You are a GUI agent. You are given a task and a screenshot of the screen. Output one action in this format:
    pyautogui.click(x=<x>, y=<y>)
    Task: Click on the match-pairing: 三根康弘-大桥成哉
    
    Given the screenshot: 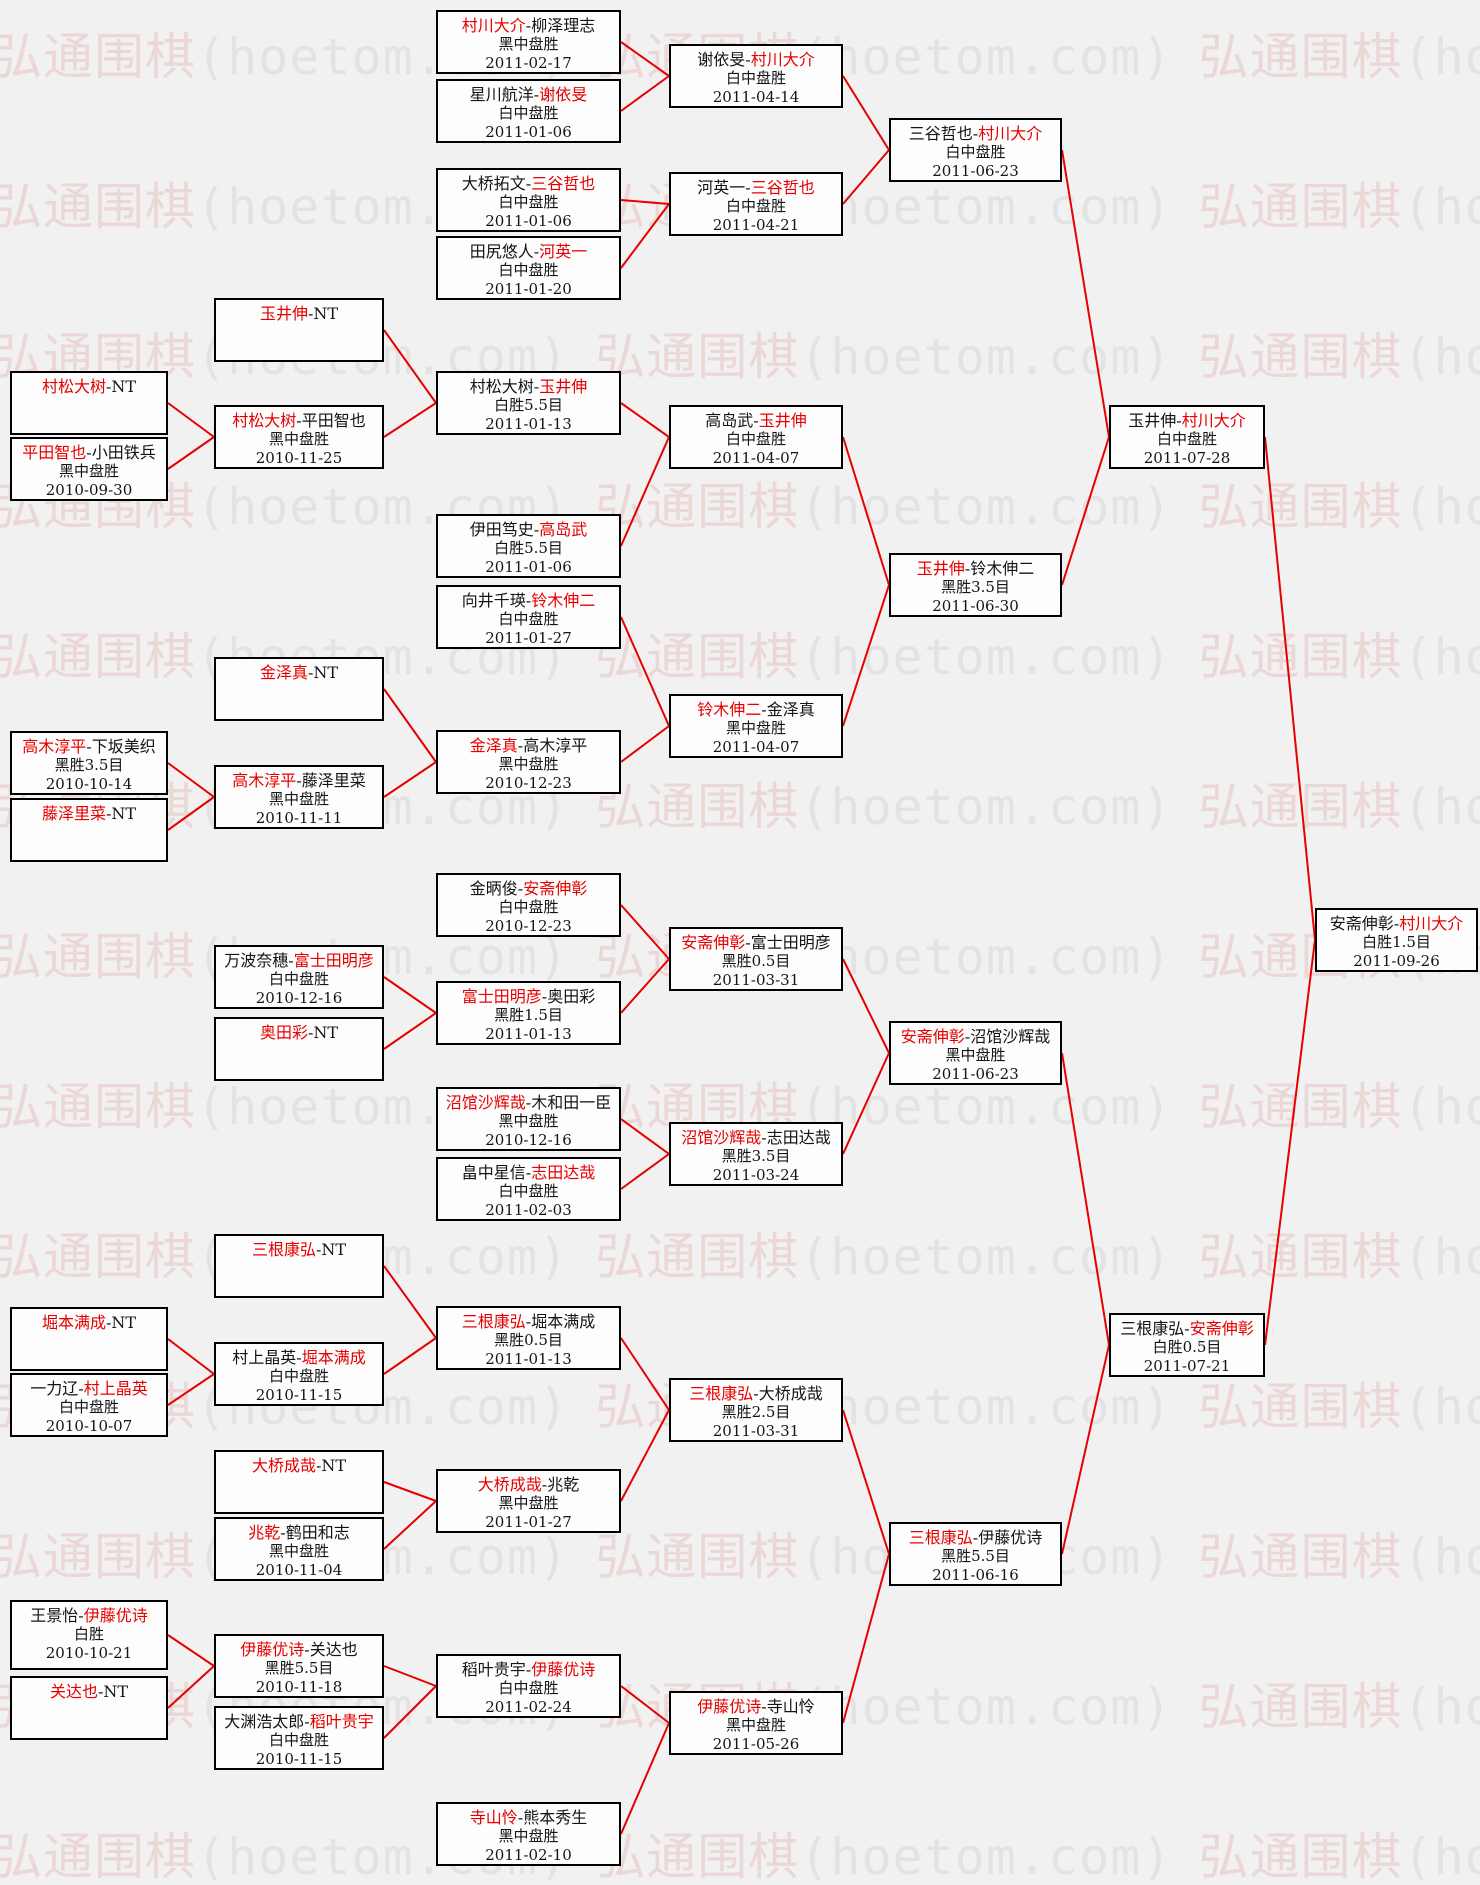 What is the action you would take?
    pyautogui.click(x=756, y=1393)
    